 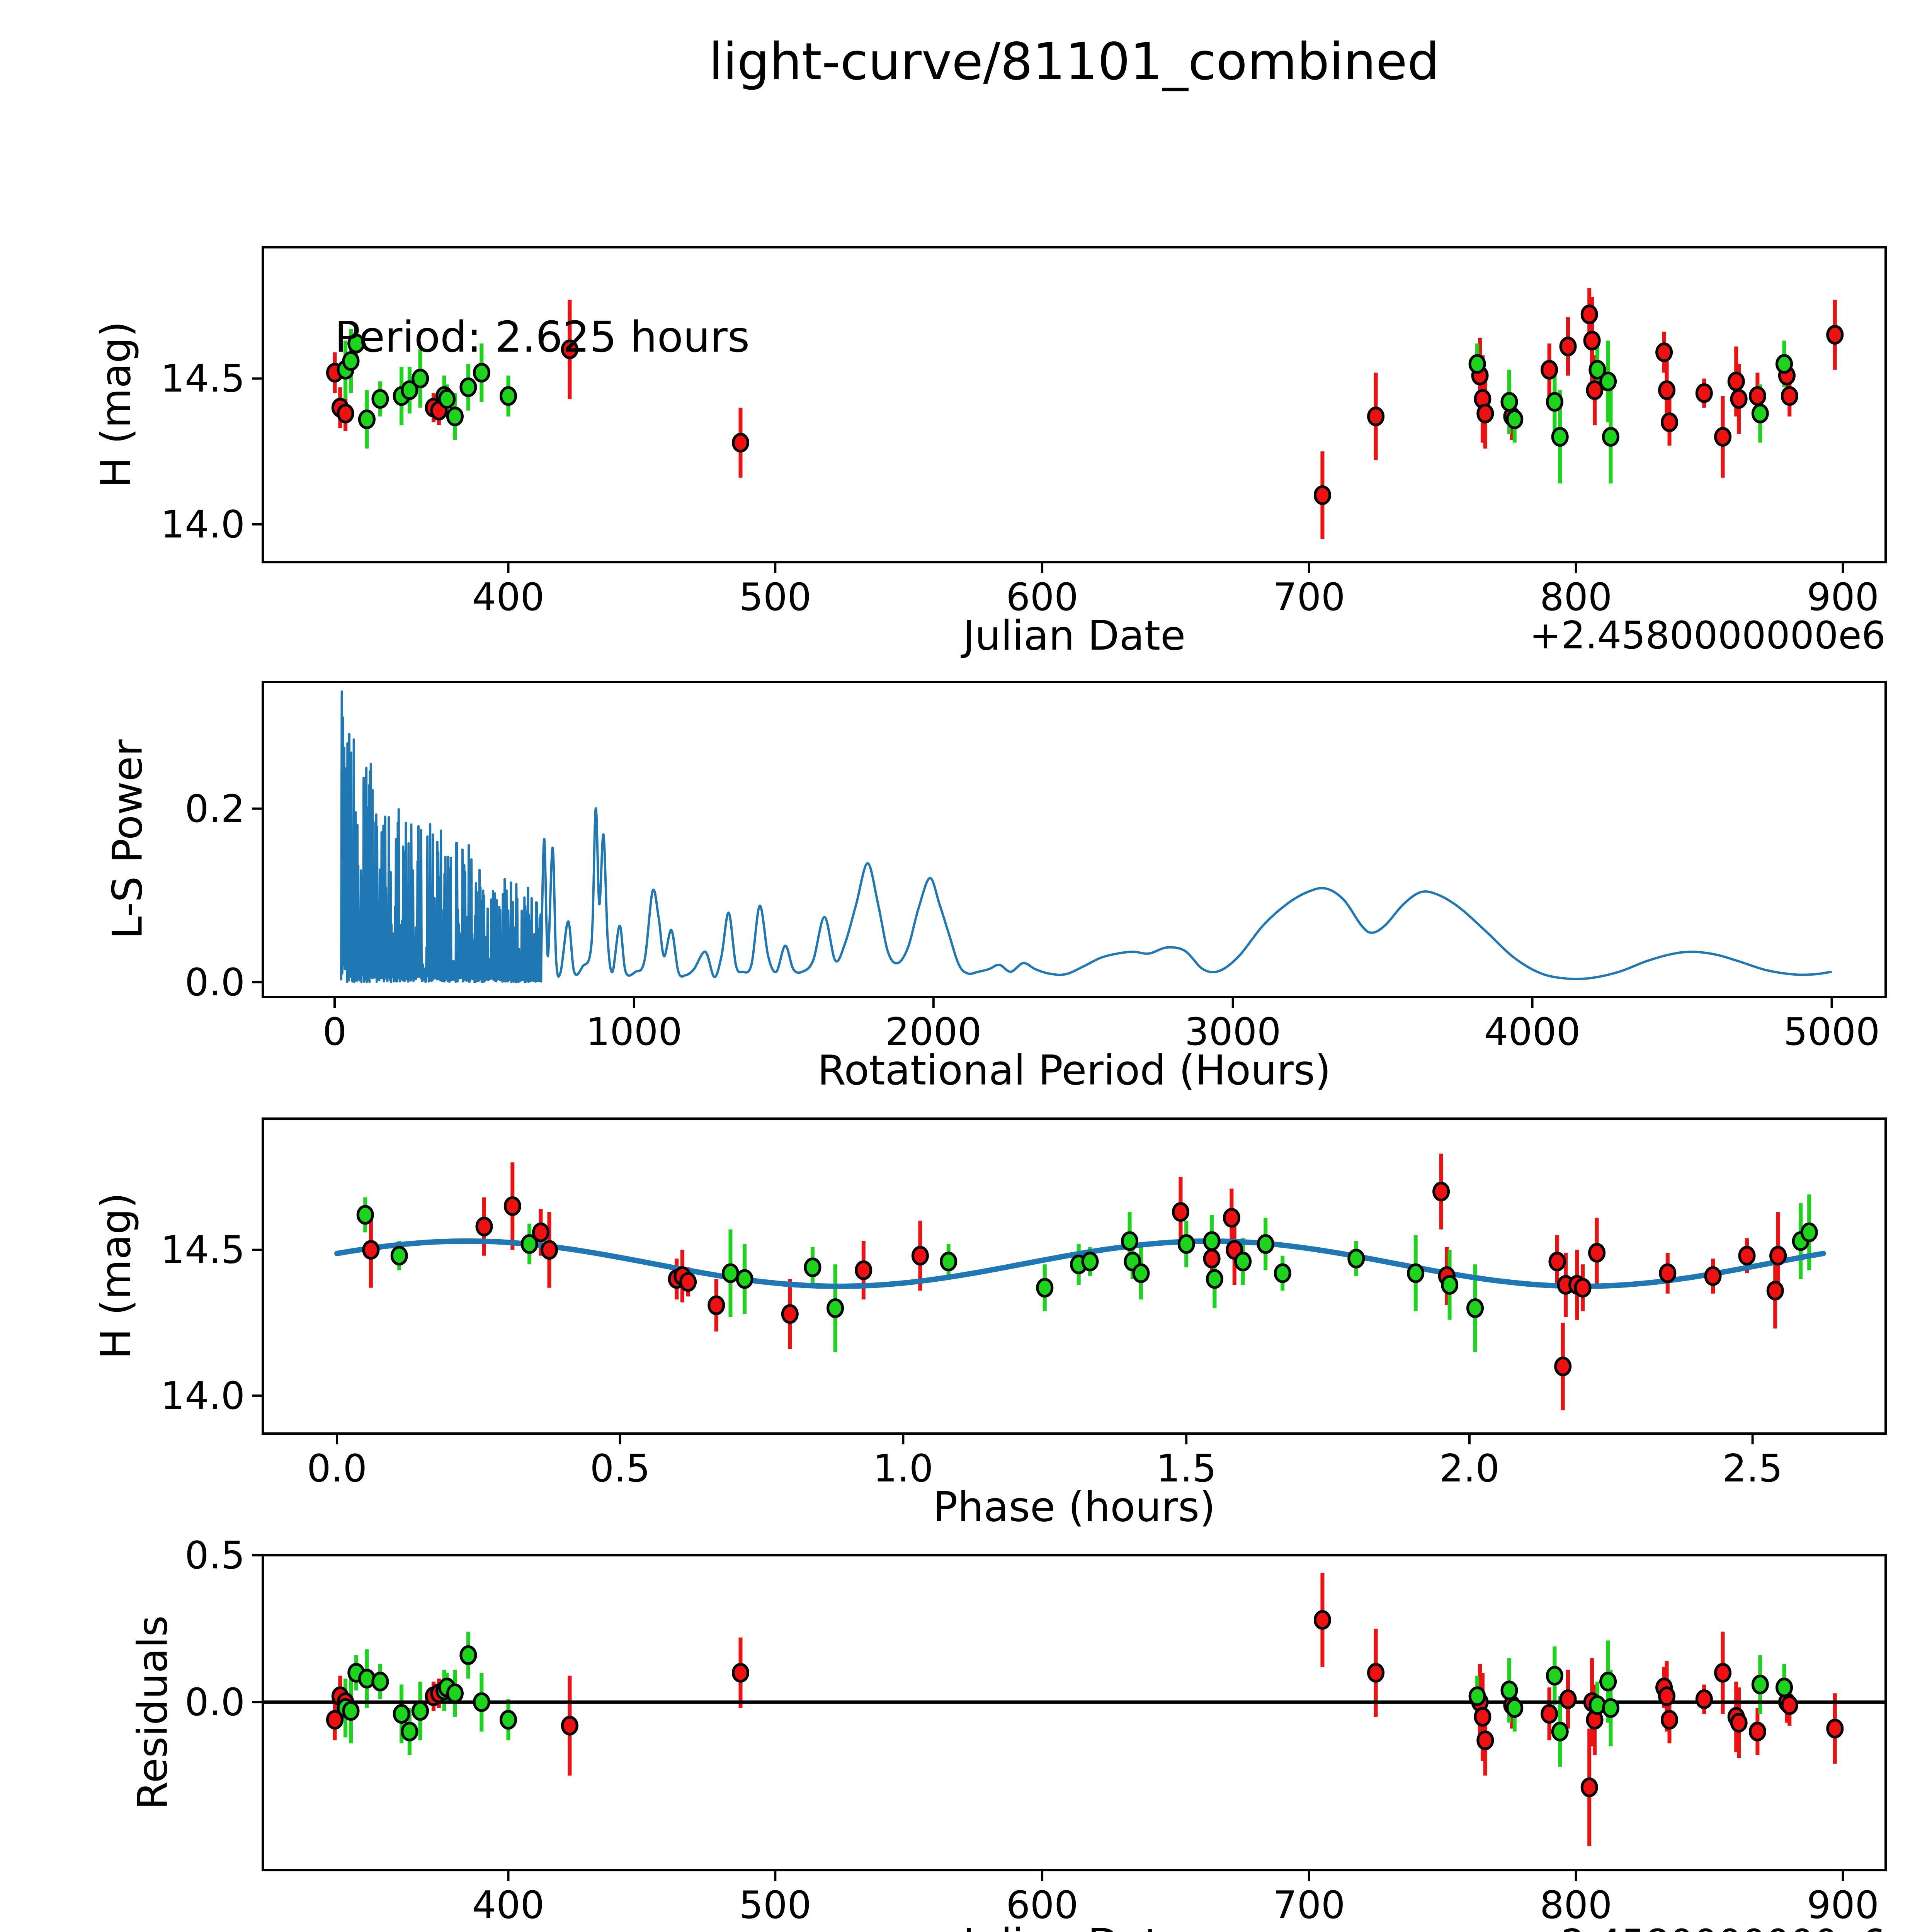 I want to click on y-tick-label: 0.0, so click(x=215, y=983).